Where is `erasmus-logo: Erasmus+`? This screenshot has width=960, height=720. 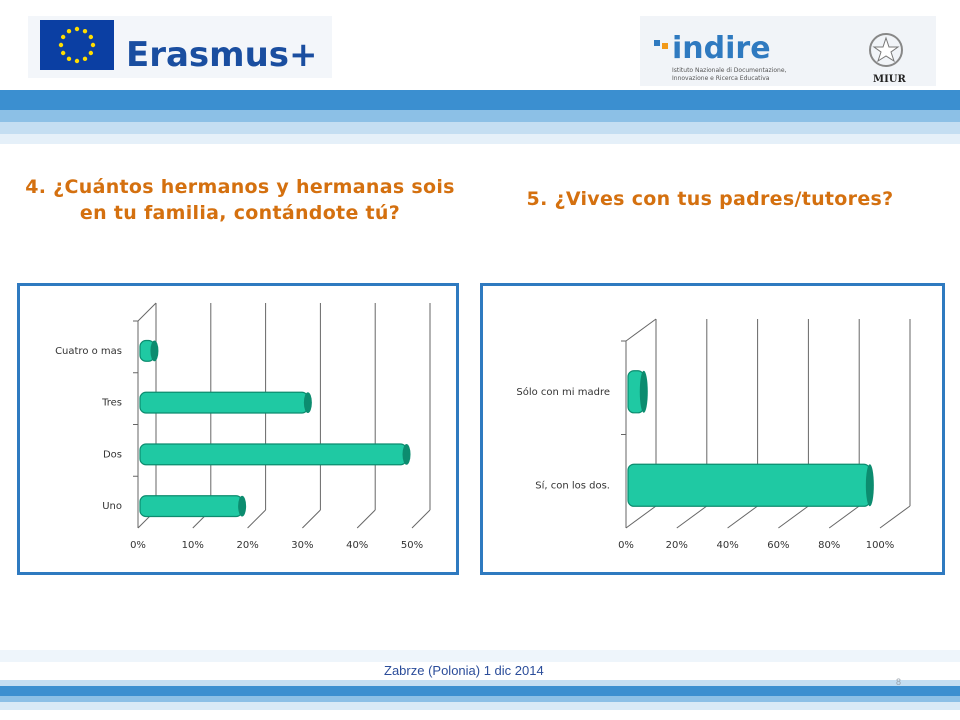 erasmus-logo: Erasmus+ is located at coordinates (180, 47).